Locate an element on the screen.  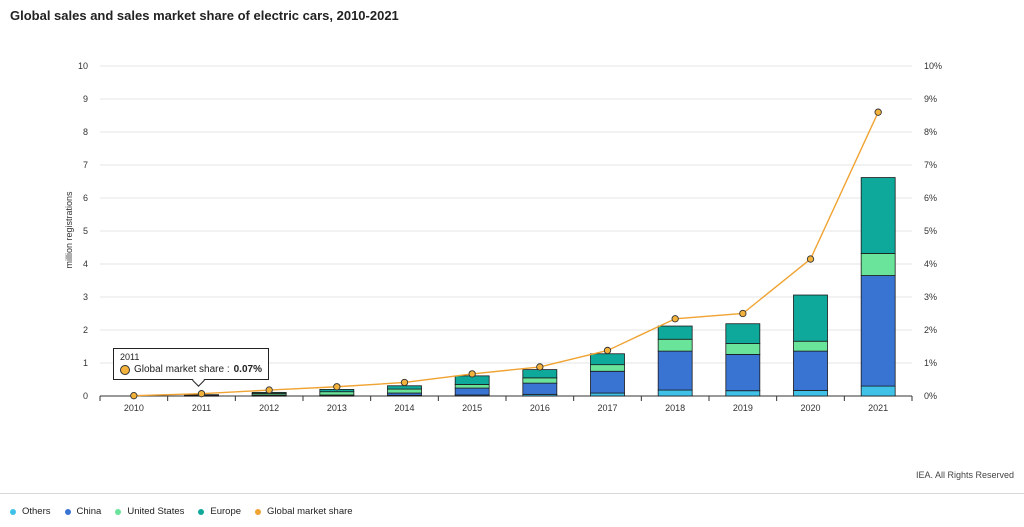
y-tick-label: 6 is located at coordinates (85, 198).